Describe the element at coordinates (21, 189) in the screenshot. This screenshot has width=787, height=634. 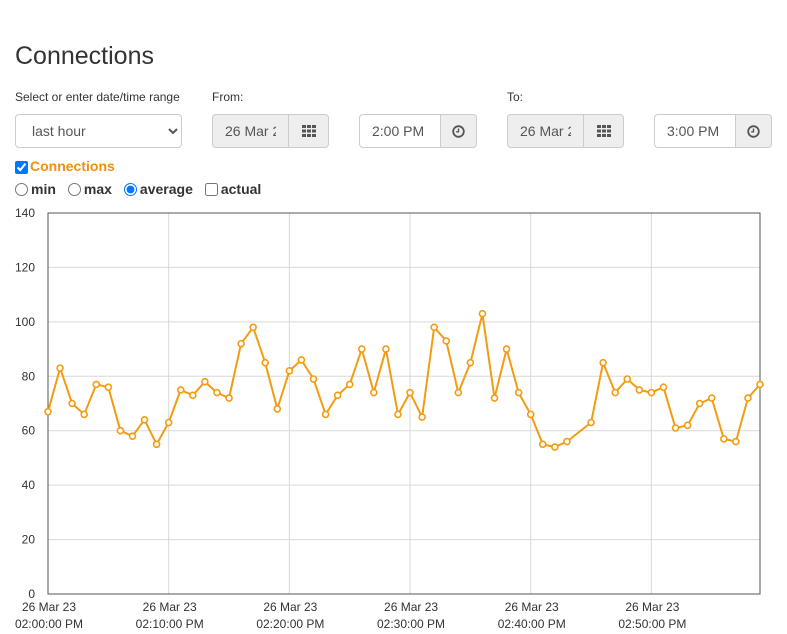
I see `min-radio` at that location.